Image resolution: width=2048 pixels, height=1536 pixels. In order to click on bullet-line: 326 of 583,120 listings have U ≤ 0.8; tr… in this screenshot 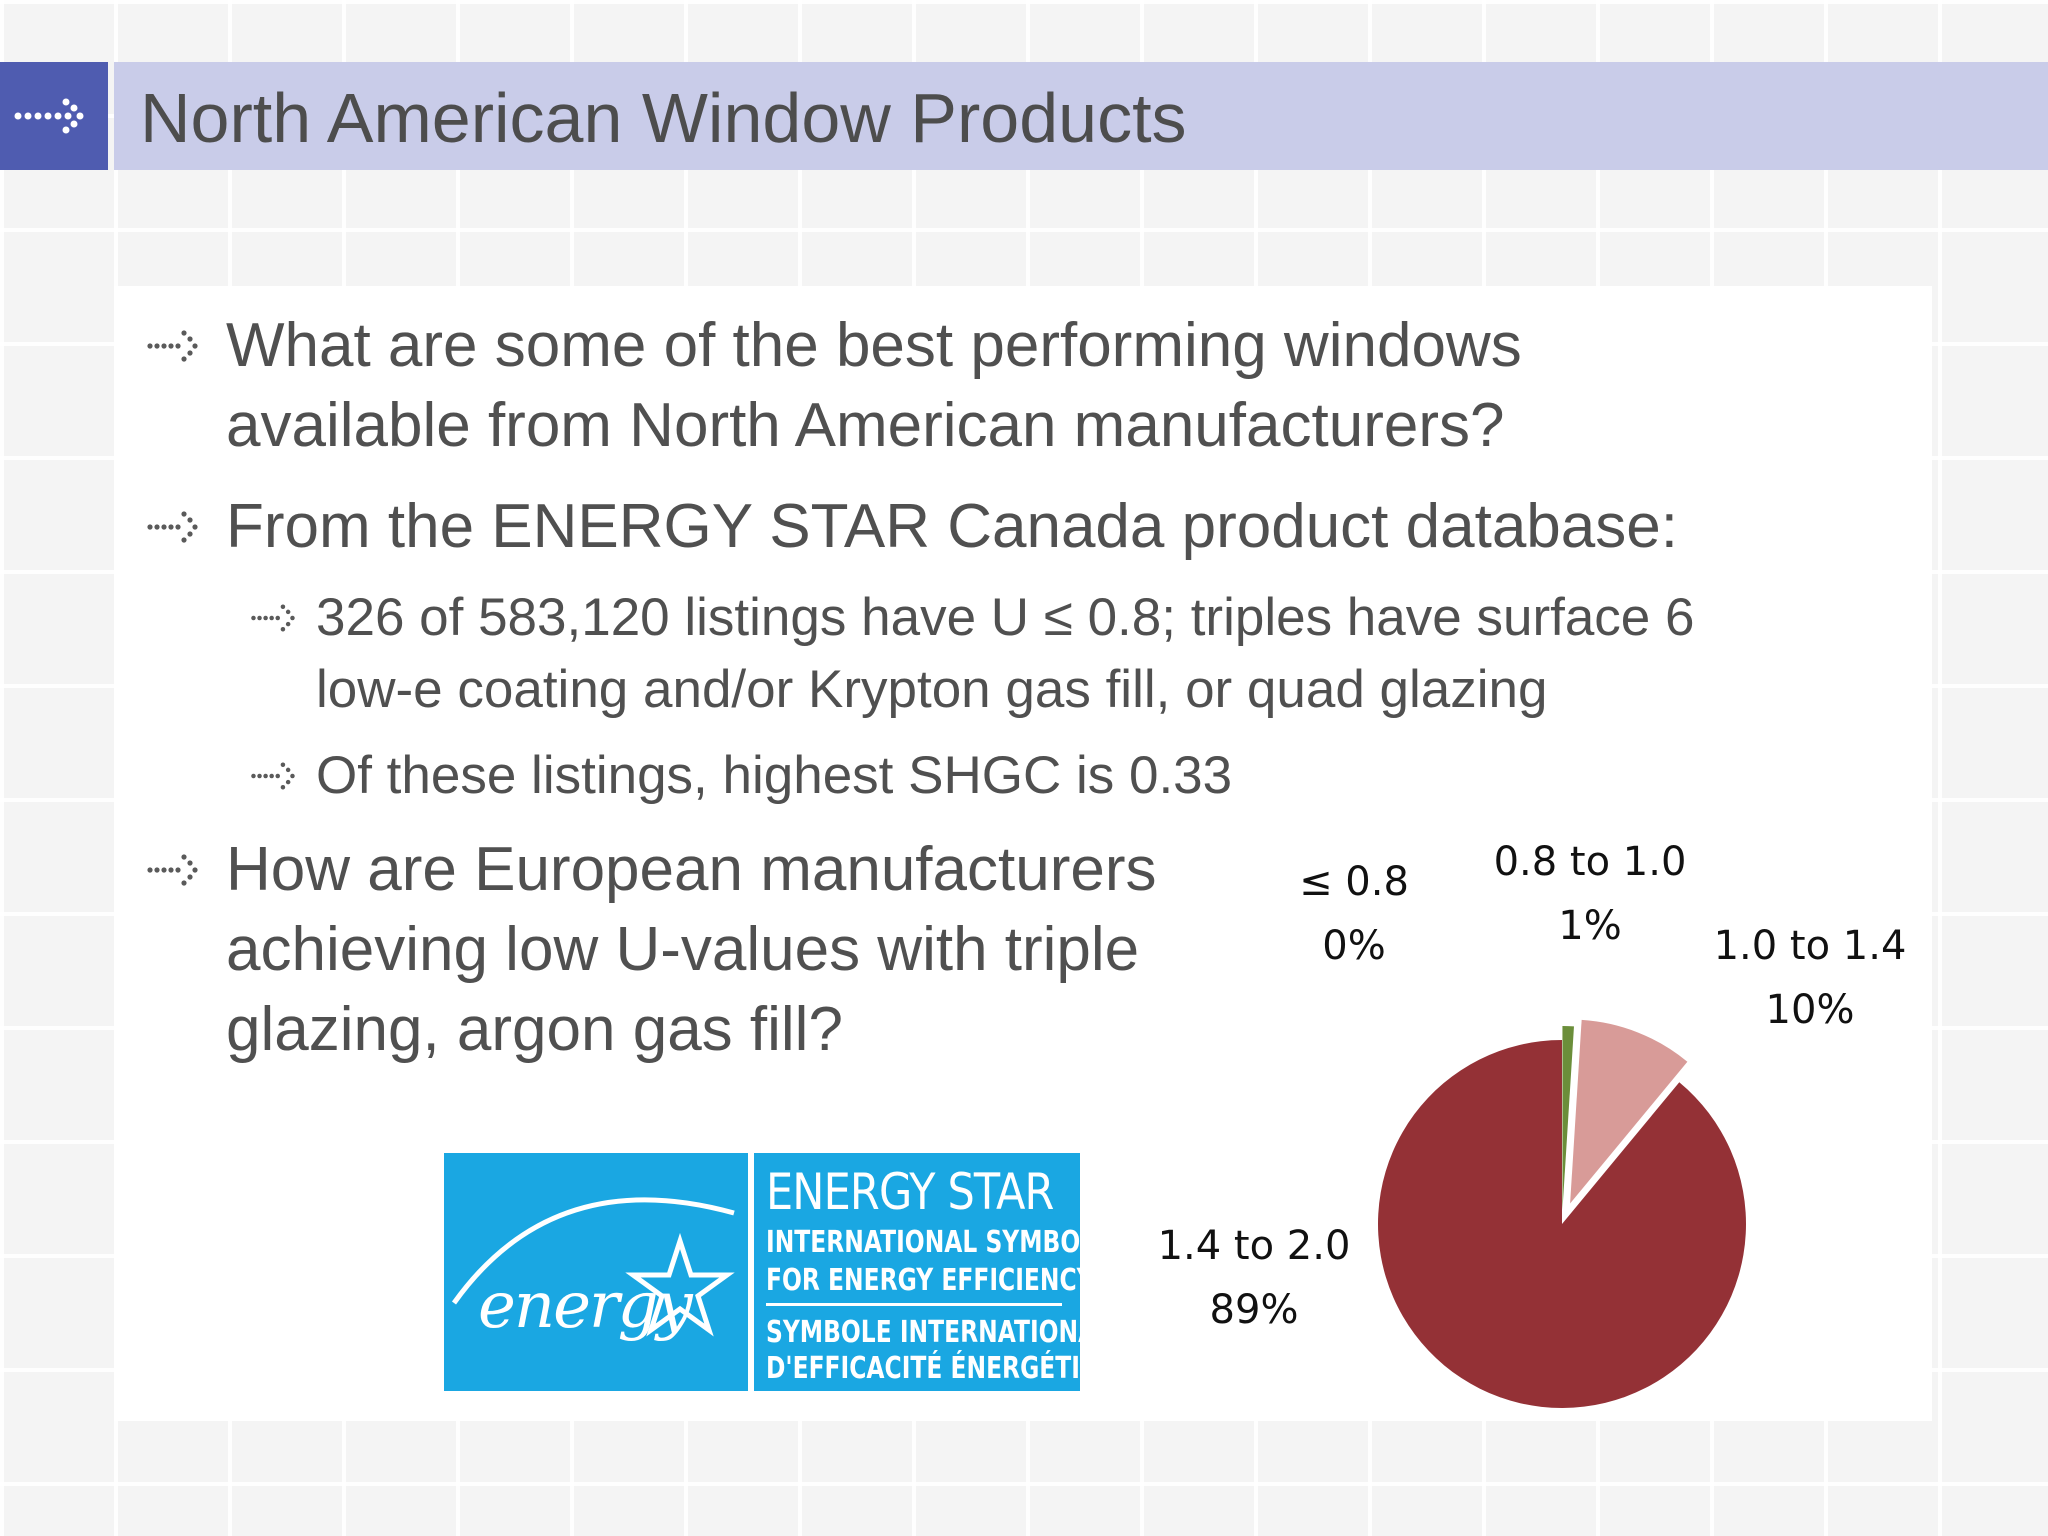, I will do `click(1005, 617)`.